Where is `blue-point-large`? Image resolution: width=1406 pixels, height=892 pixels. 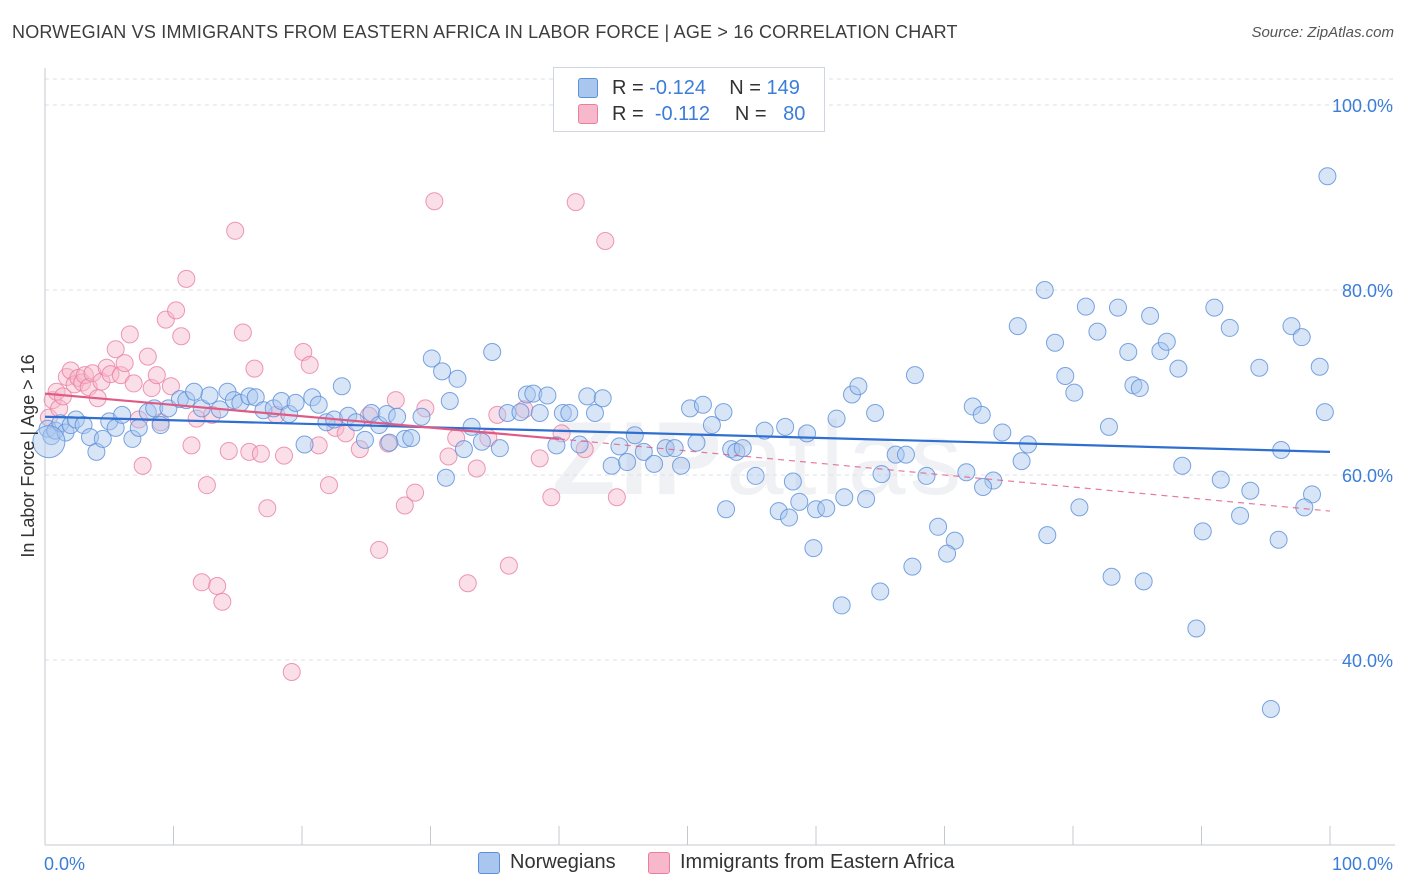
blue-point-large is located at coordinates (49, 442).